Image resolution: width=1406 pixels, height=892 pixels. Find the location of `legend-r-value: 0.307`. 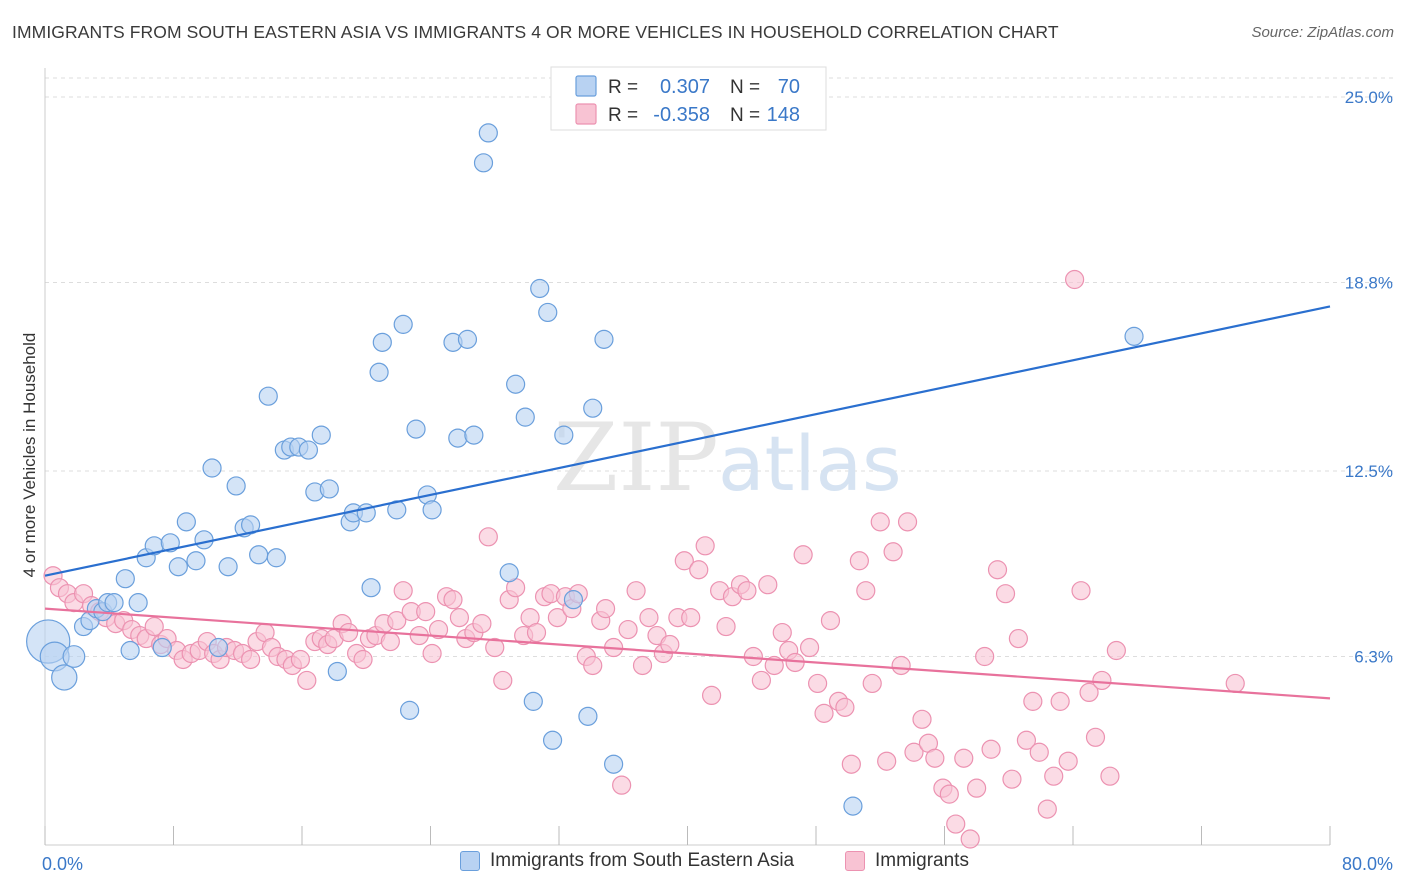

legend-r-value: 0.307 is located at coordinates (685, 87).